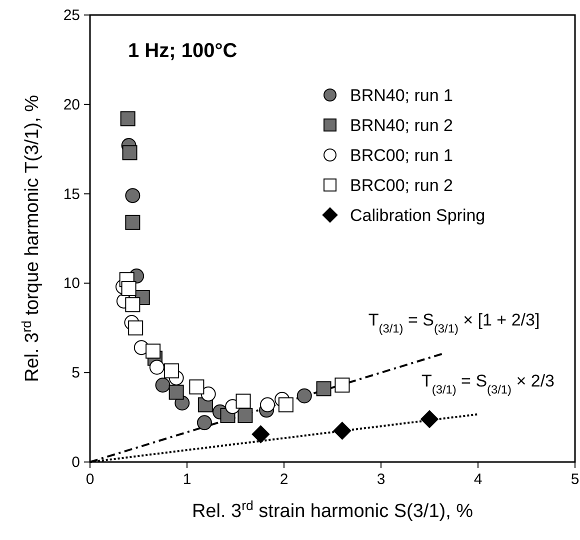 Image resolution: width=580 pixels, height=540 pixels. What do you see at coordinates (454, 323) in the screenshot?
I see `annotation: T$_{(3/1)}$ = S$_{(3/1)}$ × [1 + 2/3]` at bounding box center [454, 323].